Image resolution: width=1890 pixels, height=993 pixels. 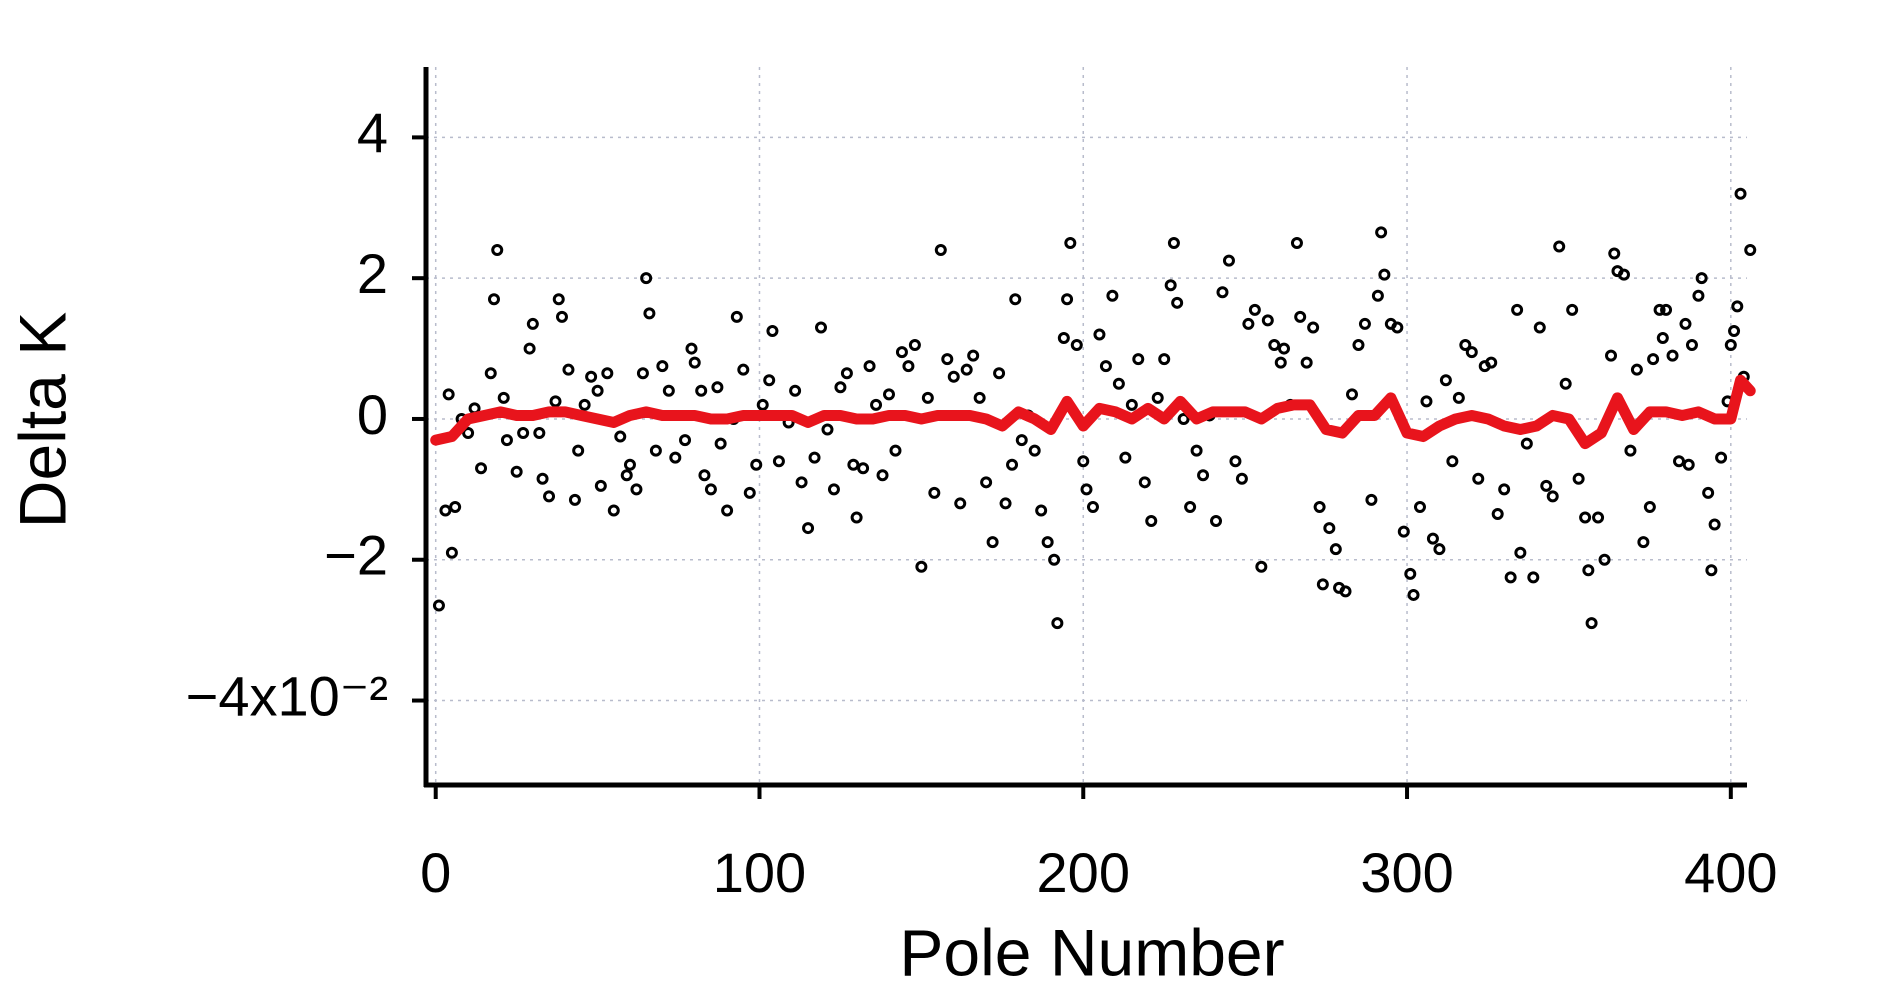 What do you see at coordinates (1083, 872) in the screenshot?
I see `x-tick-label: 200` at bounding box center [1083, 872].